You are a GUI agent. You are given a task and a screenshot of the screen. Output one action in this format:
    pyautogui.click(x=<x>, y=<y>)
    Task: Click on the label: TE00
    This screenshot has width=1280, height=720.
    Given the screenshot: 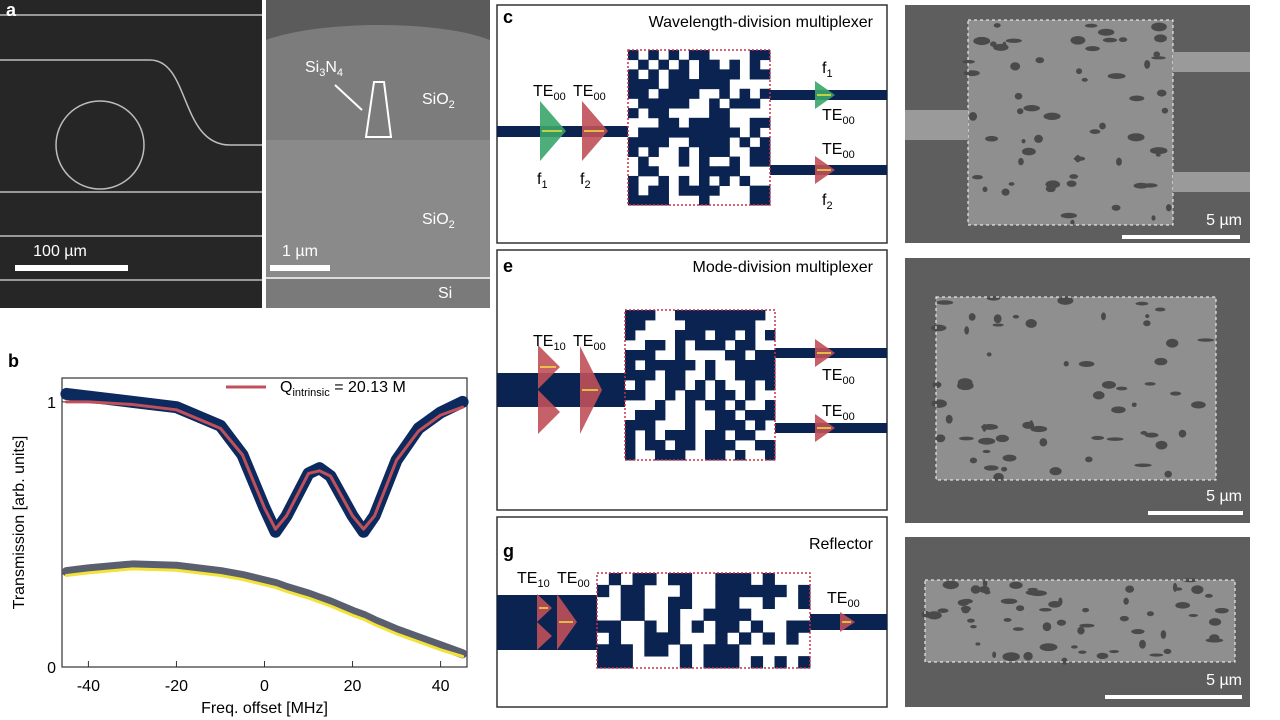 What is the action you would take?
    pyautogui.click(x=838, y=151)
    